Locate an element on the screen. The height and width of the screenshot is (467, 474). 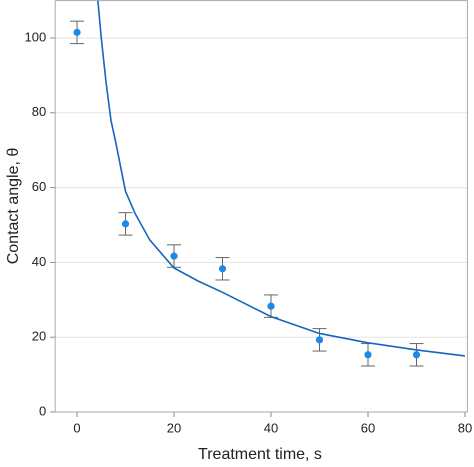
x-axis-title: Treatment time, s is located at coordinates (260, 454).